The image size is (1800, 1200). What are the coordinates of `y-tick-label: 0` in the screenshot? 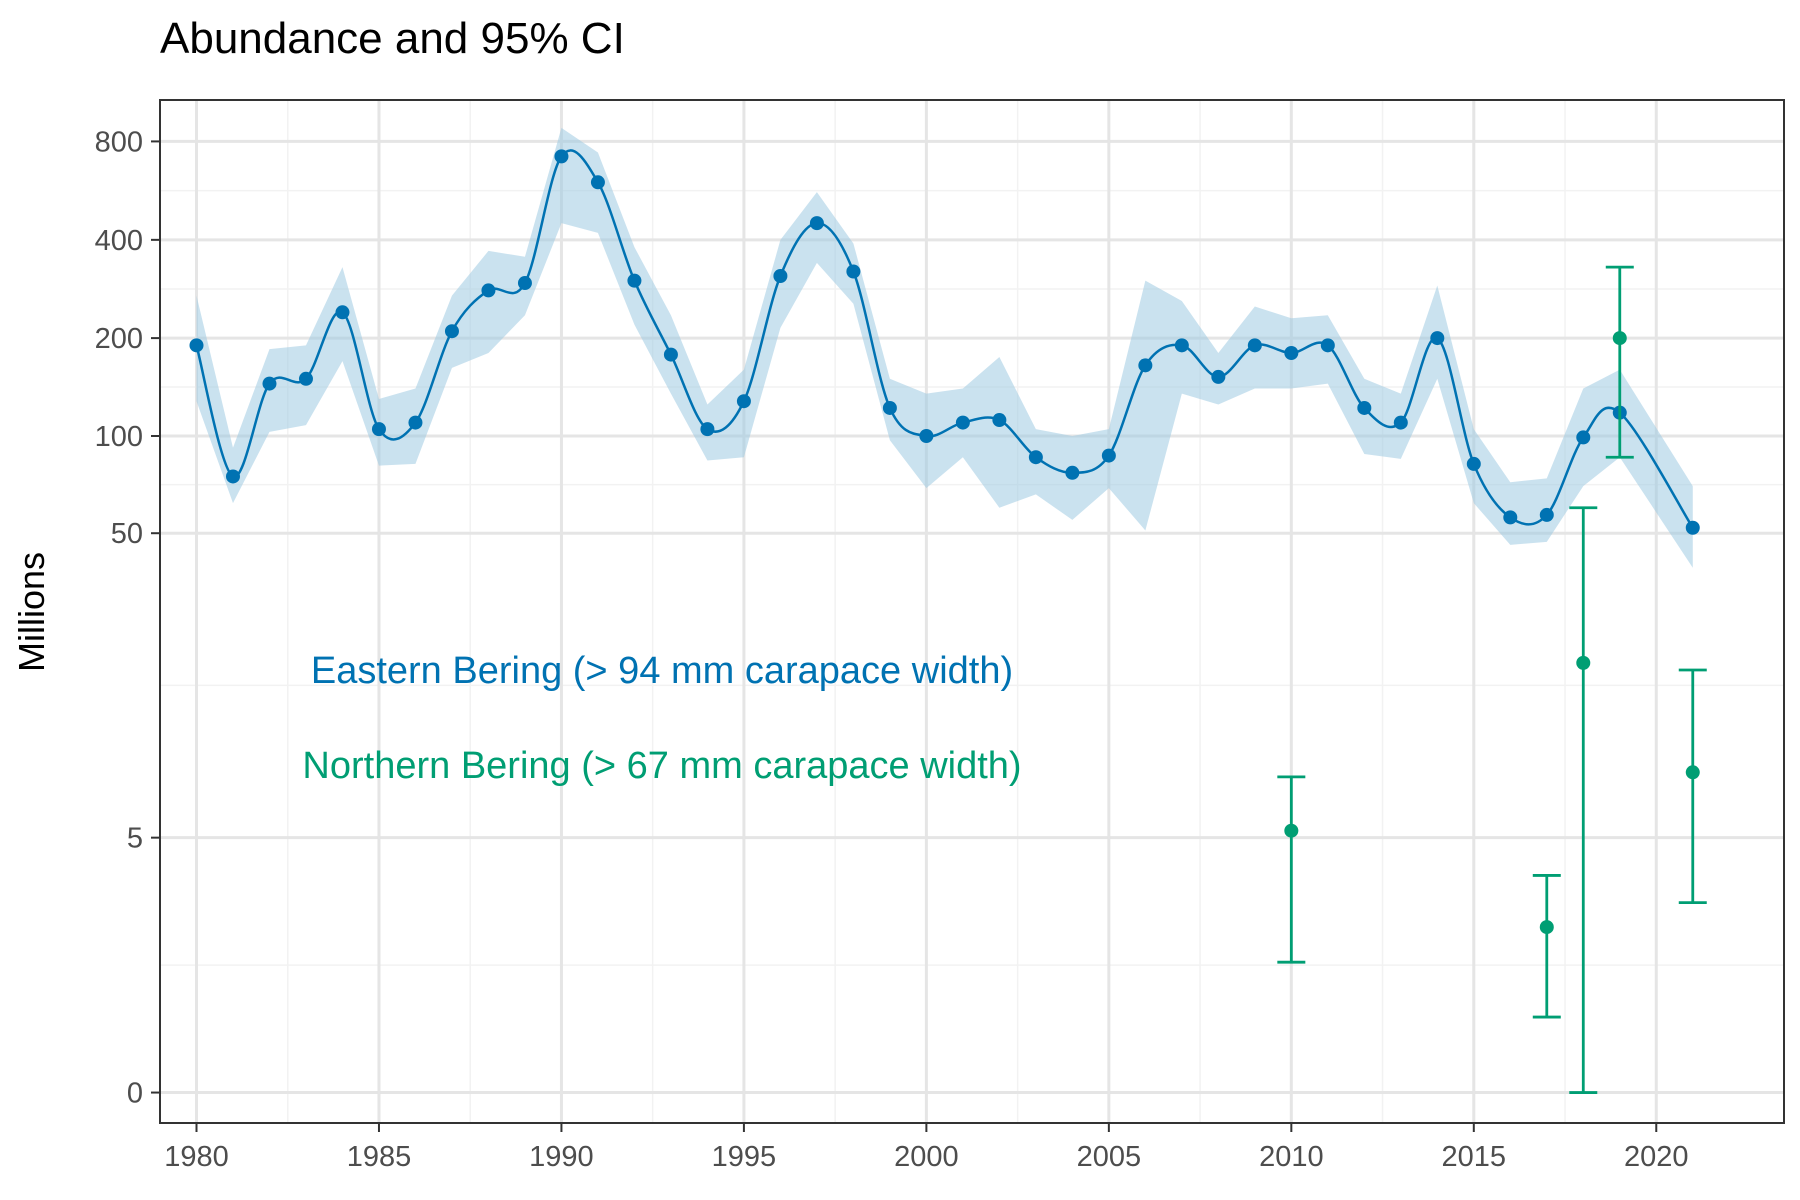 It's located at (135, 1094).